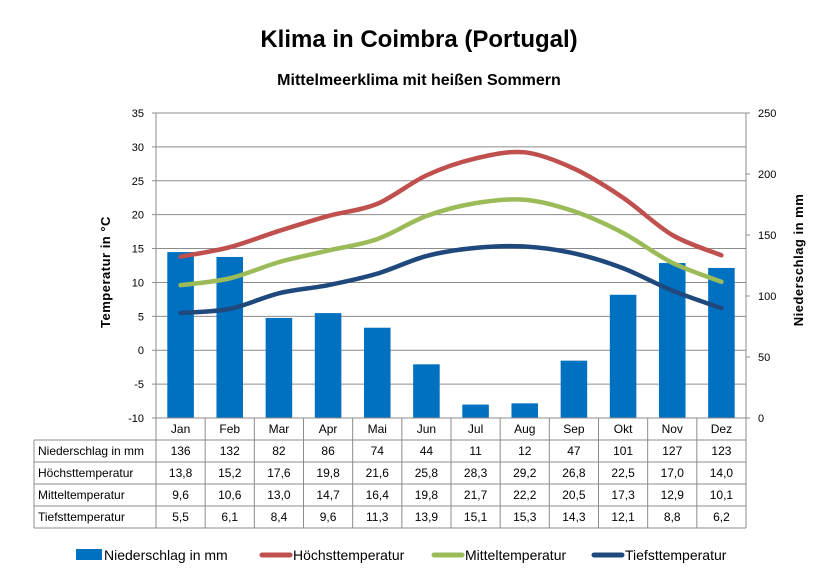  Describe the element at coordinates (377, 517) in the screenshot. I see `table-cell-value: 11,3` at that location.